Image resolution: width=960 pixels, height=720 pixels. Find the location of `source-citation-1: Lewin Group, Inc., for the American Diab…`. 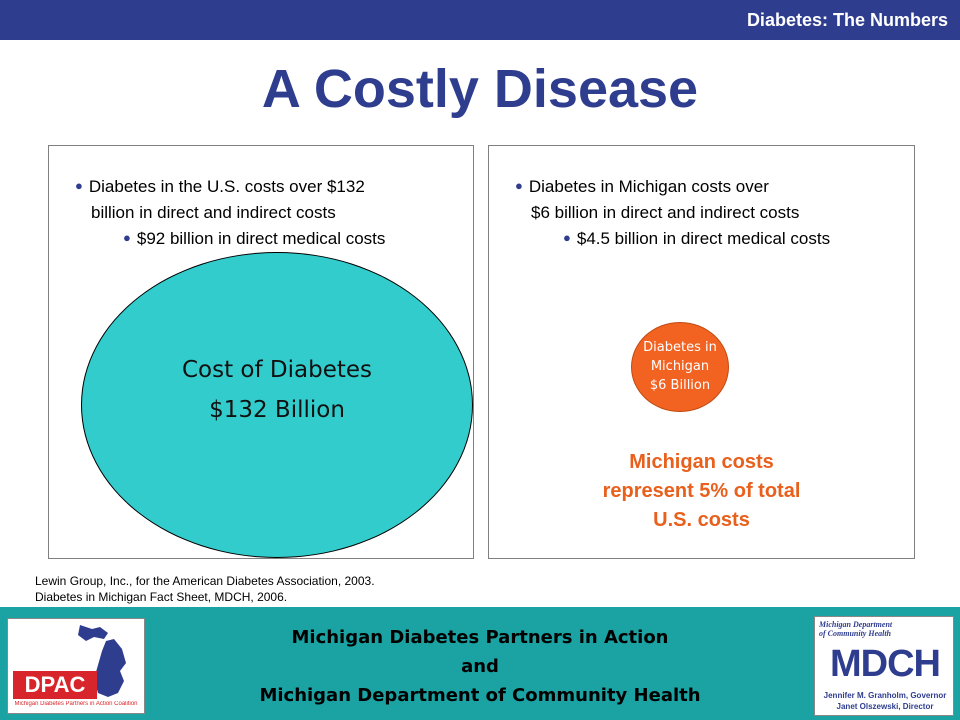

source-citation-1: Lewin Group, Inc., for the American Diab… is located at coordinates (205, 581).